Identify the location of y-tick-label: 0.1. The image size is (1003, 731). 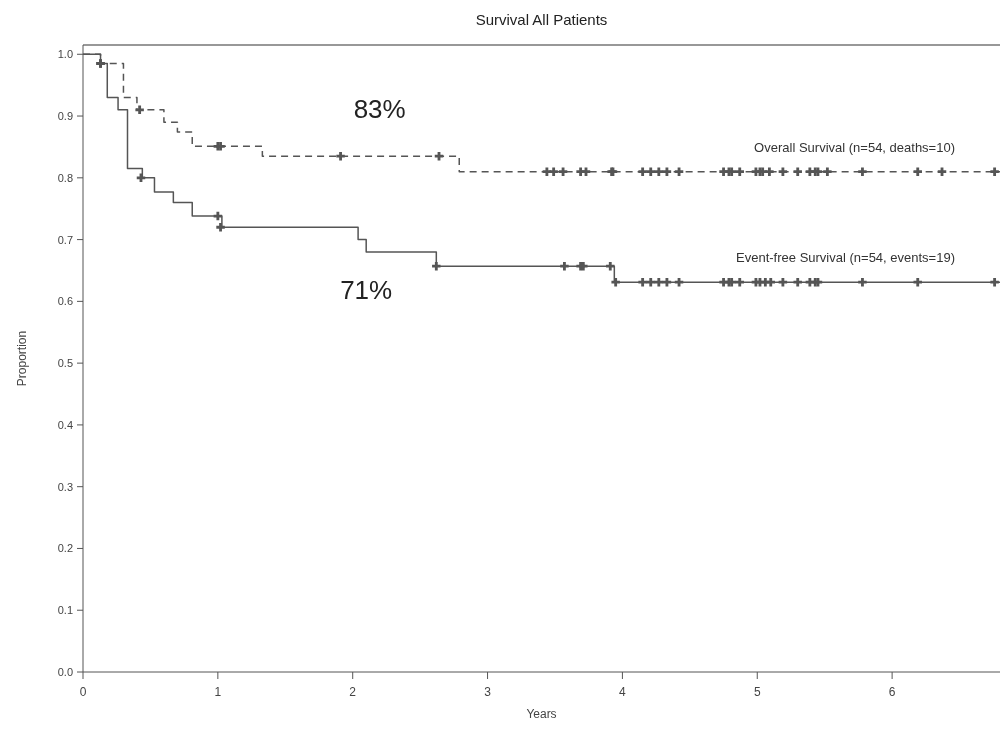
(65, 610).